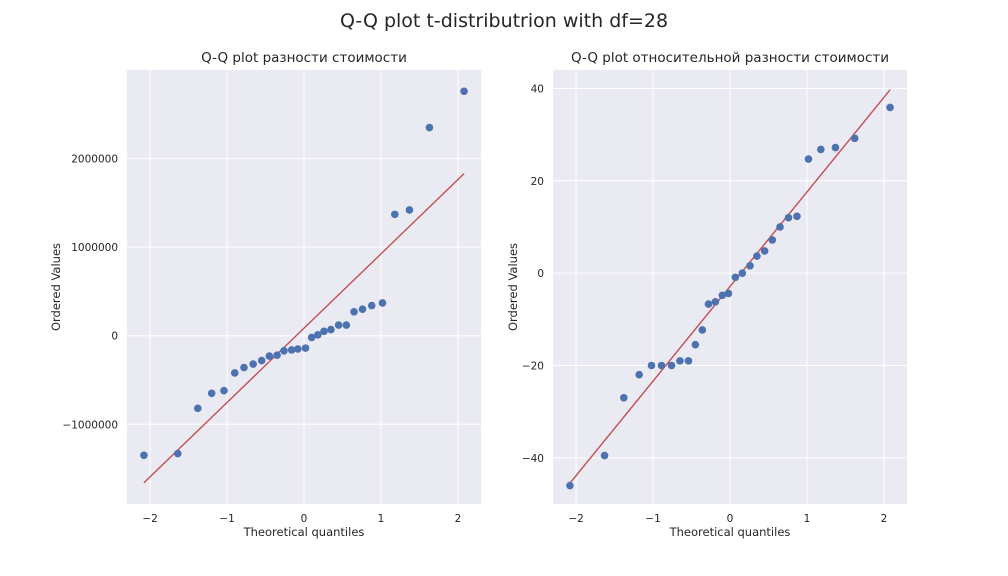 Image resolution: width=1008 pixels, height=576 pixels. What do you see at coordinates (533, 459) in the screenshot?
I see `y-tick-label: −40` at bounding box center [533, 459].